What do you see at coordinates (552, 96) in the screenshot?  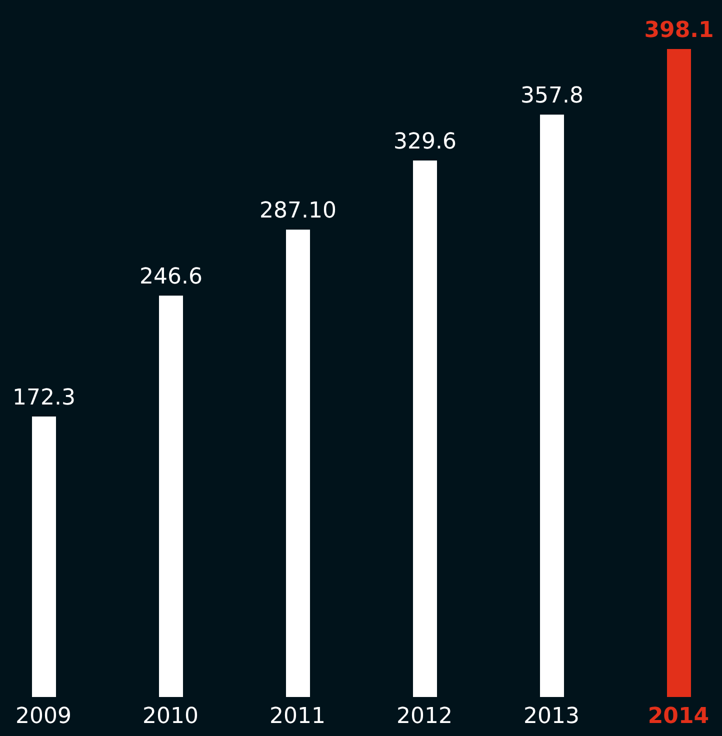 I see `data-label: 357.8` at bounding box center [552, 96].